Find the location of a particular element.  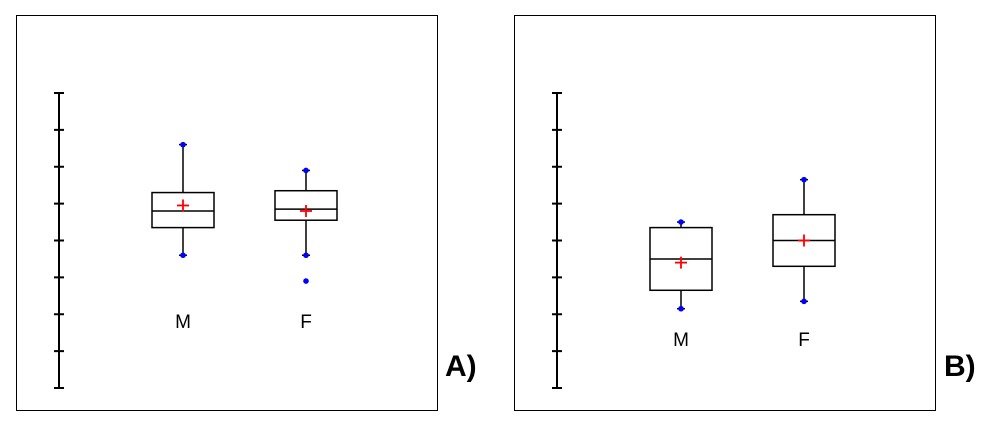

outlier-point is located at coordinates (306, 281).